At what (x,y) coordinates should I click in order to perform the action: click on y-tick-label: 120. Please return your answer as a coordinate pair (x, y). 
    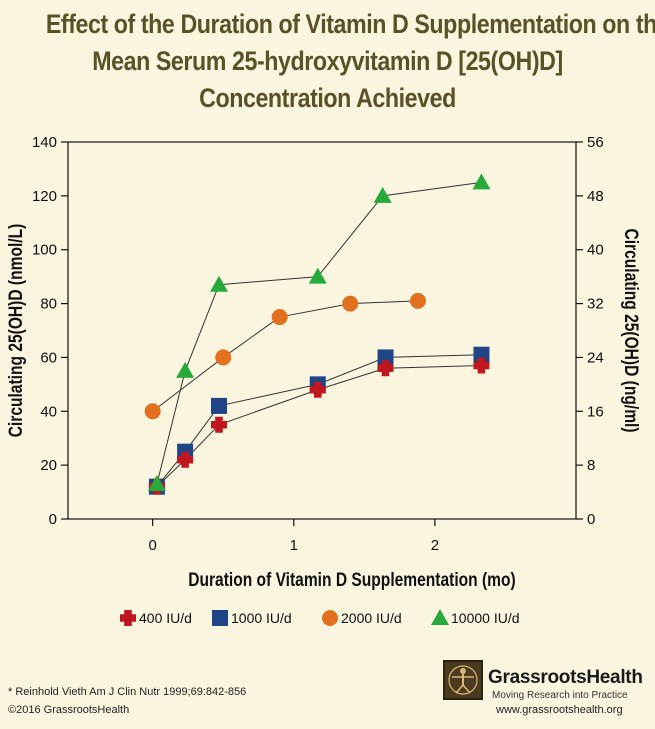
    Looking at the image, I should click on (44, 196).